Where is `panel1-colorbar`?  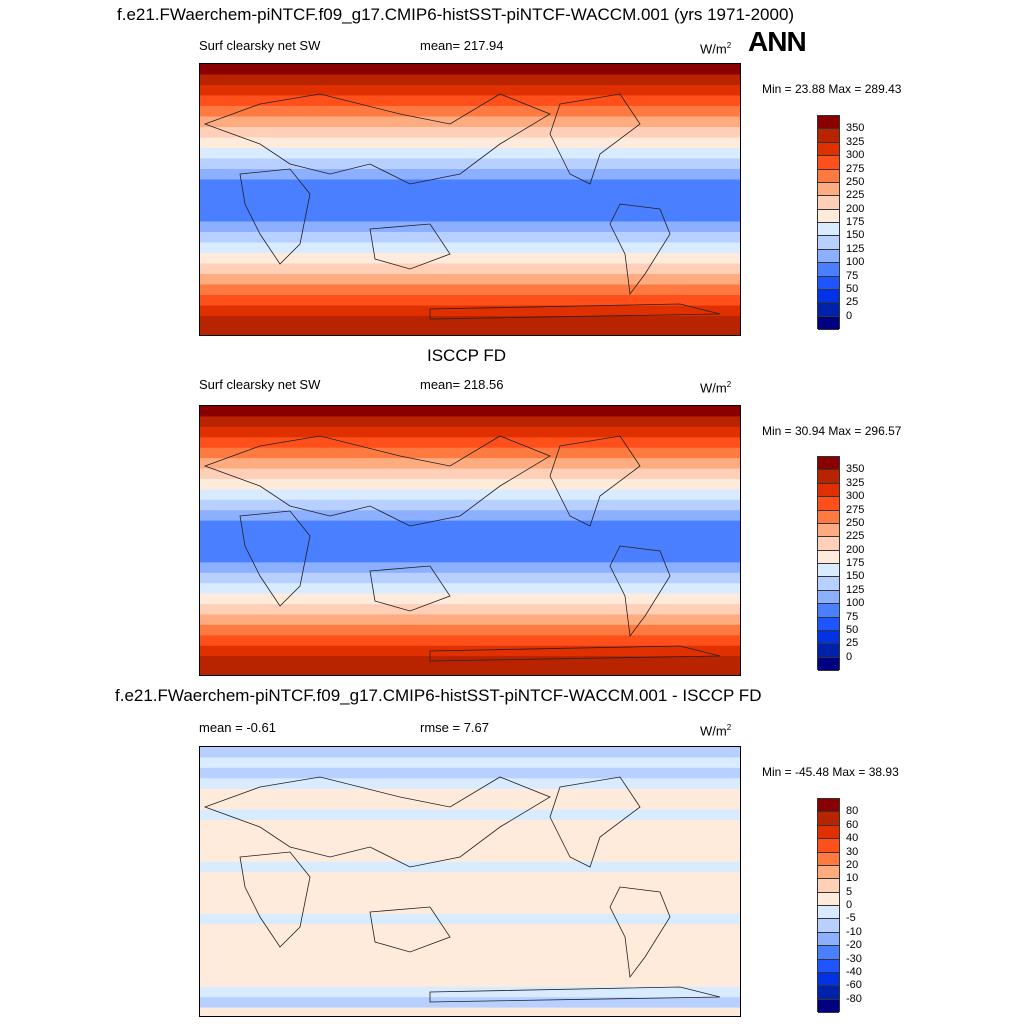
panel1-colorbar is located at coordinates (828, 222).